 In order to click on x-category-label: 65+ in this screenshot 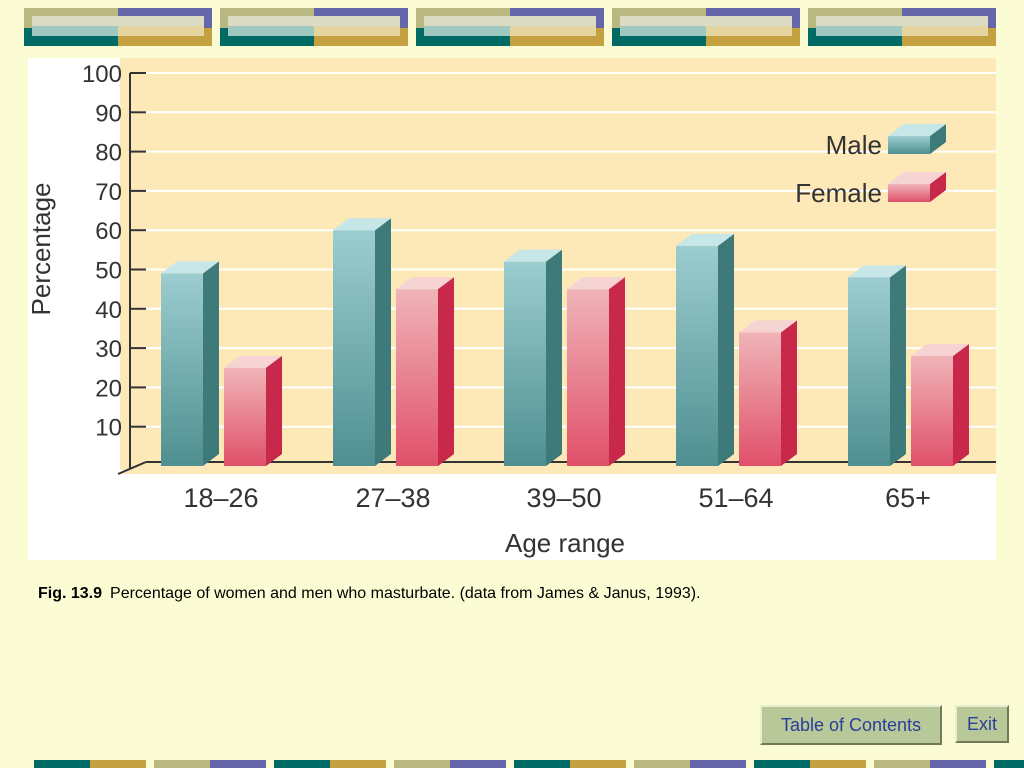, I will do `click(908, 498)`.